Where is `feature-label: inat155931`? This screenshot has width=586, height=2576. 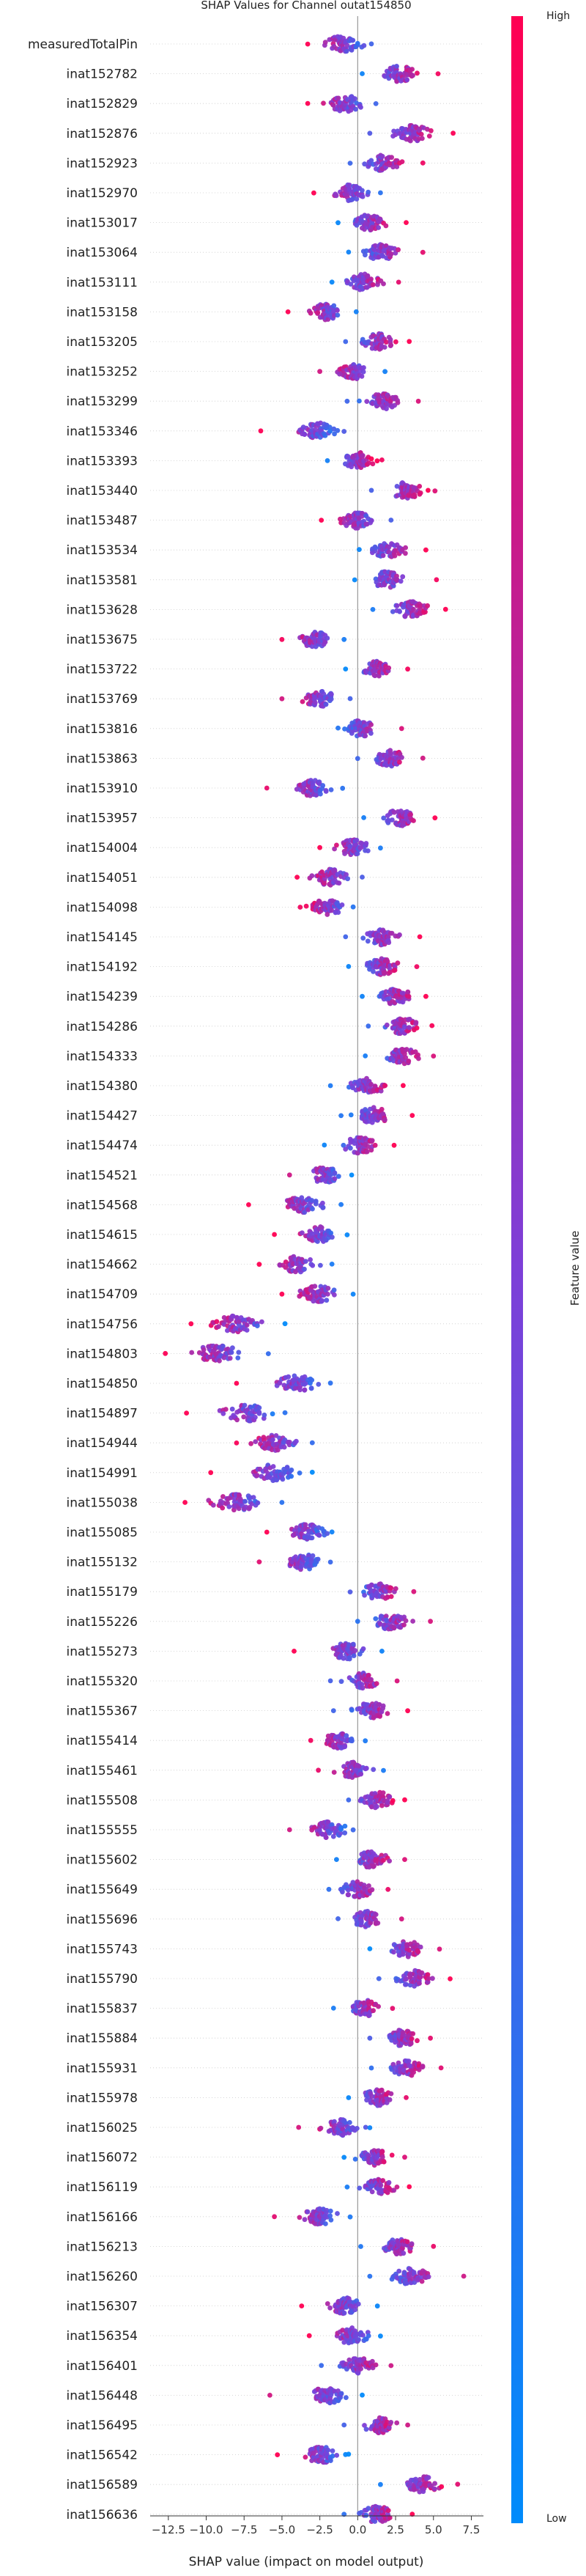
feature-label: inat155931 is located at coordinates (102, 2068).